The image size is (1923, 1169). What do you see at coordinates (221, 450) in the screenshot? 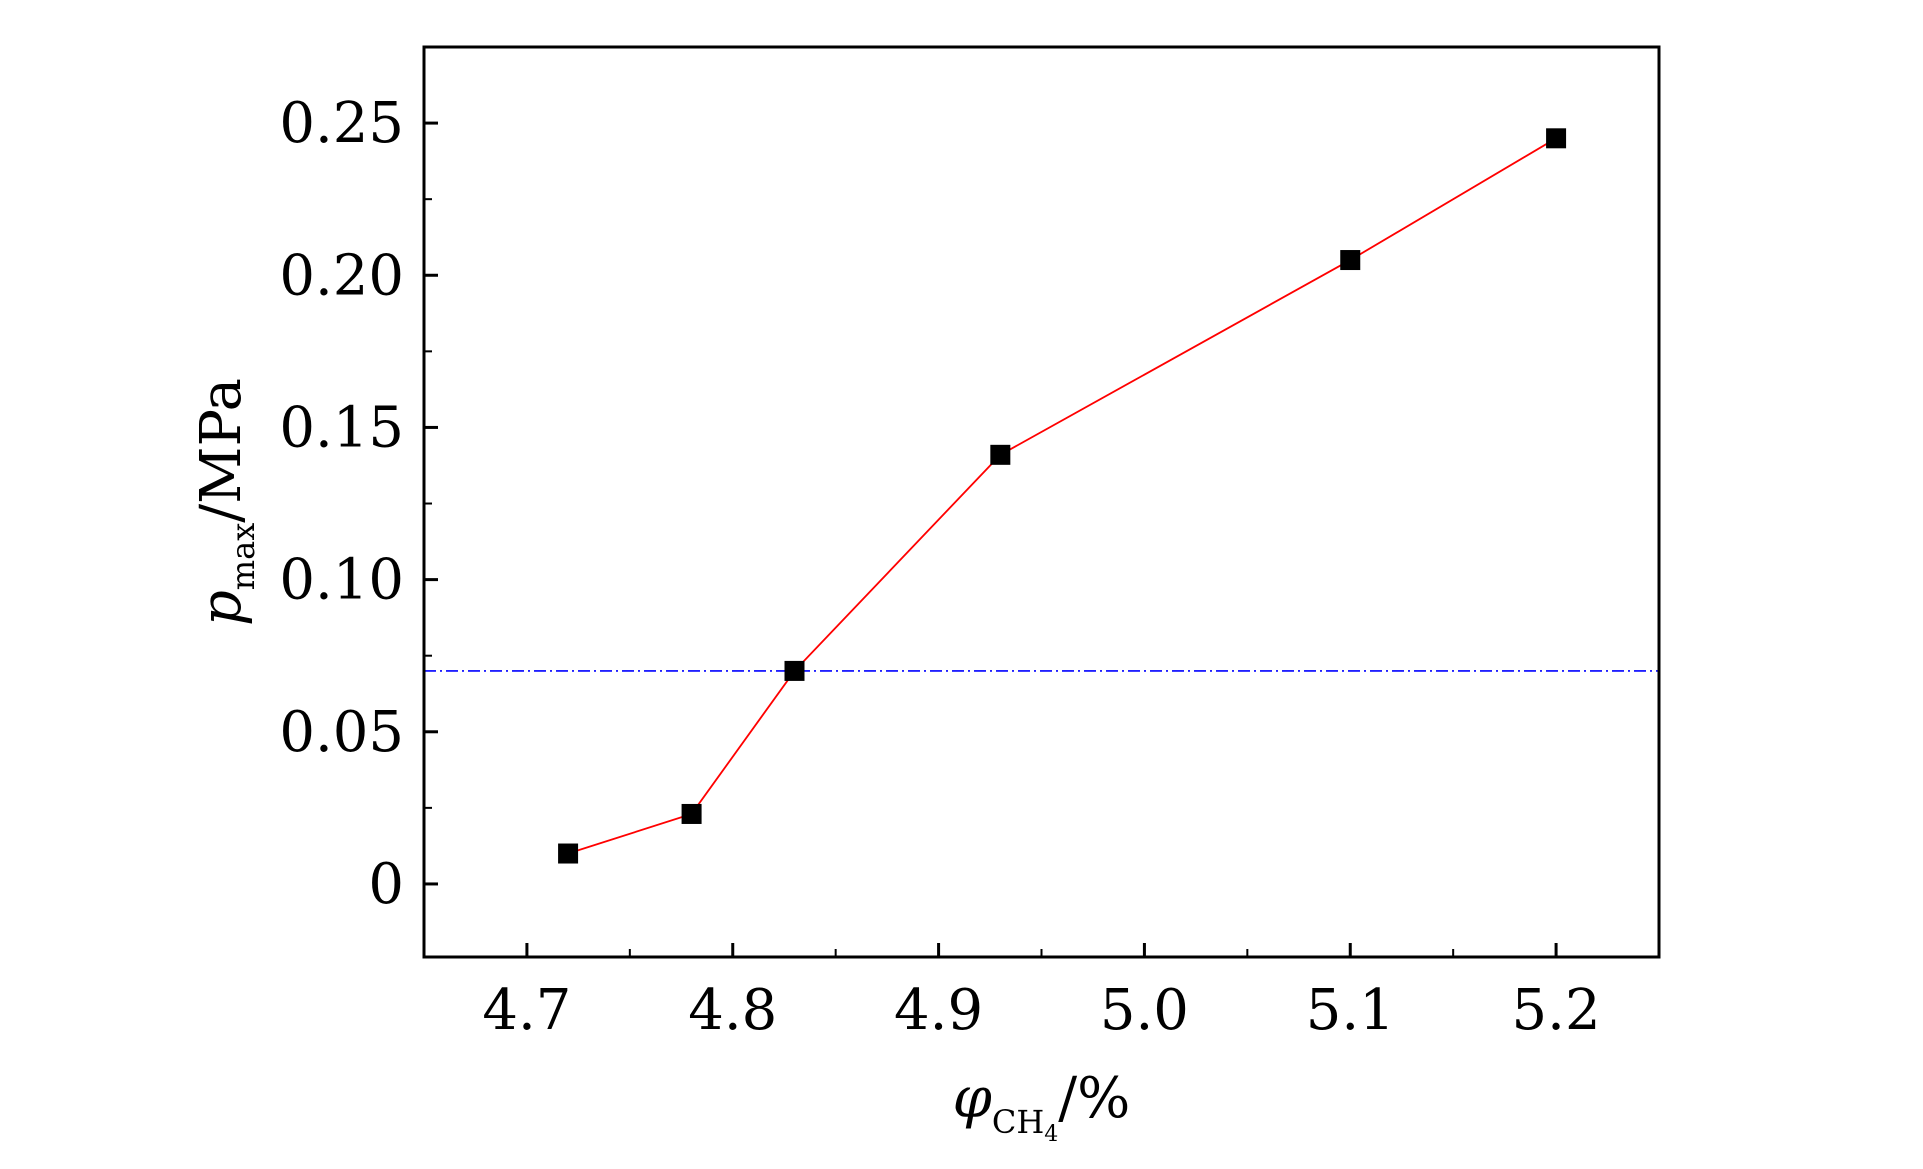
I see `y-axis-unit: /MPa` at bounding box center [221, 450].